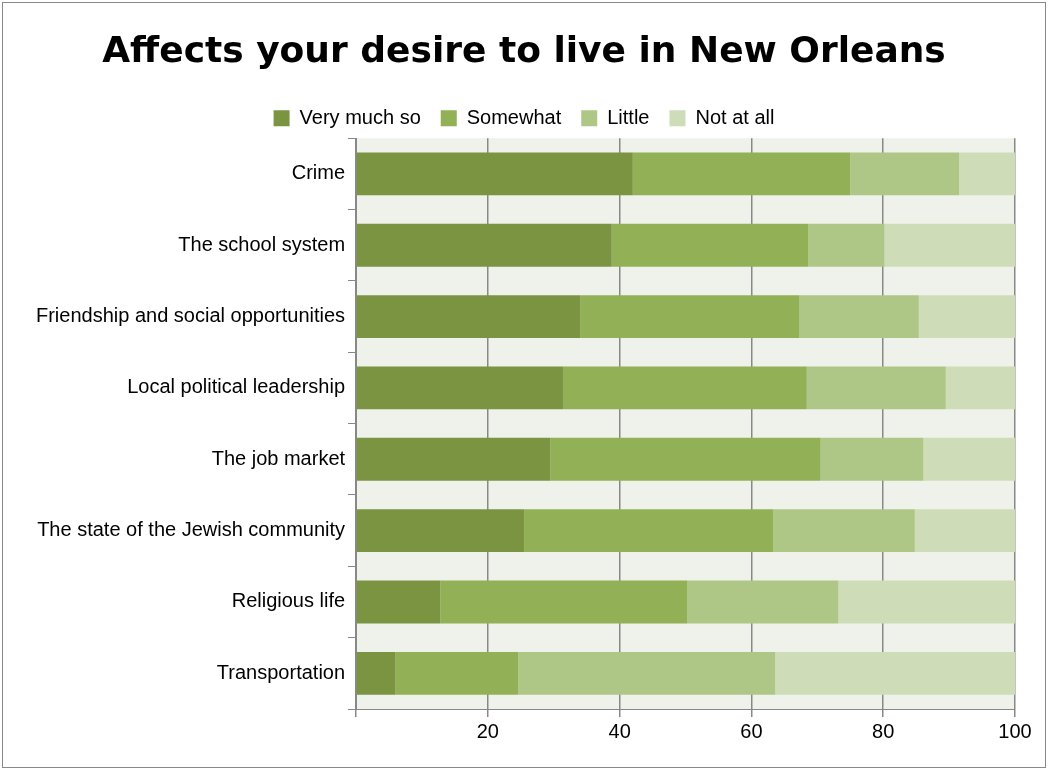  I want to click on y-tick-label: Friendship and social opportunities, so click(190, 315).